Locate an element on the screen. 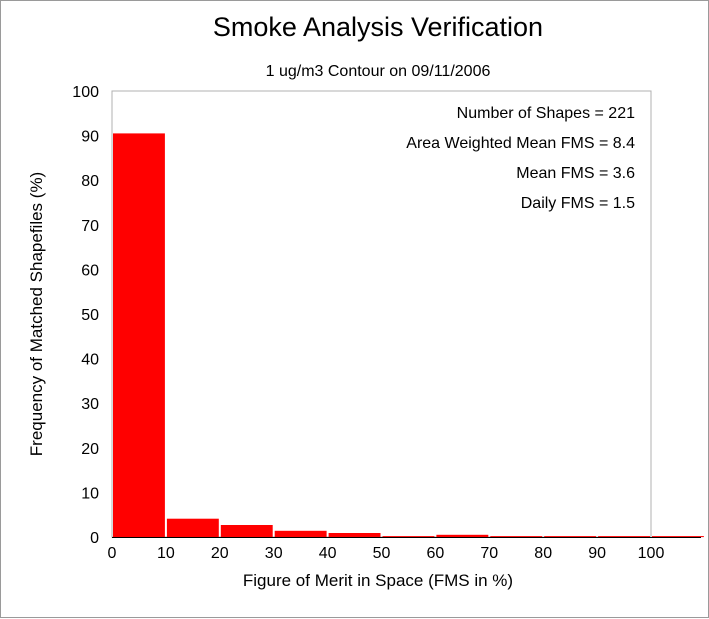 This screenshot has height=619, width=709. y-axis-ticks: 0 10 20 30 40 50 60 70 80 90 100 is located at coordinates (85, 315).